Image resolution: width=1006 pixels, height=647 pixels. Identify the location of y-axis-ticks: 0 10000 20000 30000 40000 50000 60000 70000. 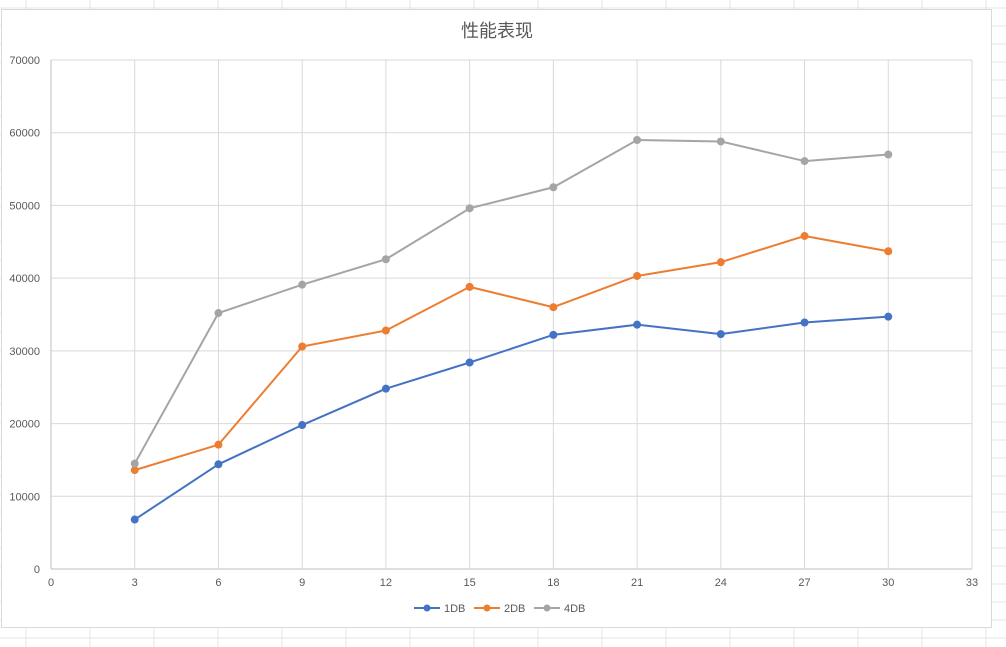
(24, 315).